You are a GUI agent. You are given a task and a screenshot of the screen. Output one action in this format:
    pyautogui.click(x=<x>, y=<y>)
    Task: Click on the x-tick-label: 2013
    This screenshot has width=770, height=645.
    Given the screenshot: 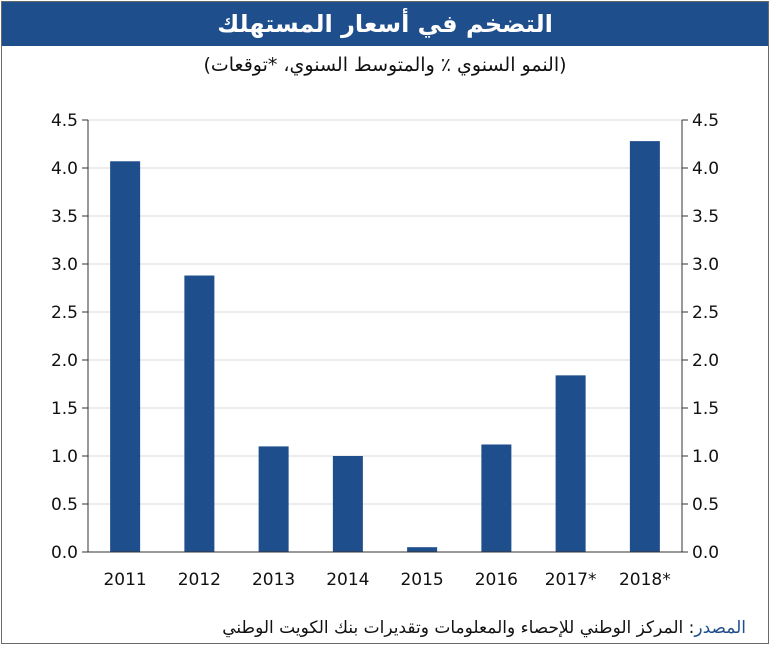 What is the action you would take?
    pyautogui.click(x=273, y=580)
    